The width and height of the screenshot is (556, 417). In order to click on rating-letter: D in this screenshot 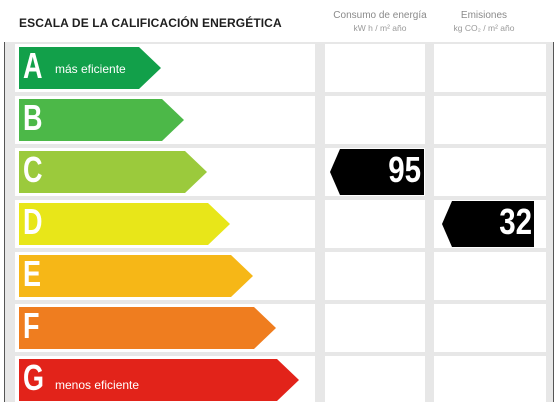, I will do `click(33, 221)`.